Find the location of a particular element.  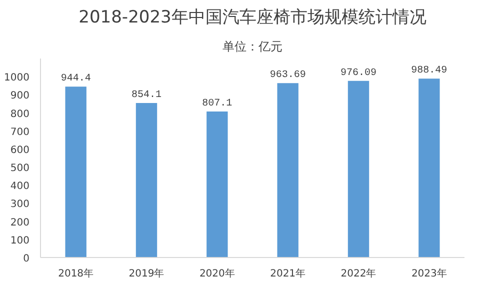

y-tick-label: 700 is located at coordinates (20, 132).